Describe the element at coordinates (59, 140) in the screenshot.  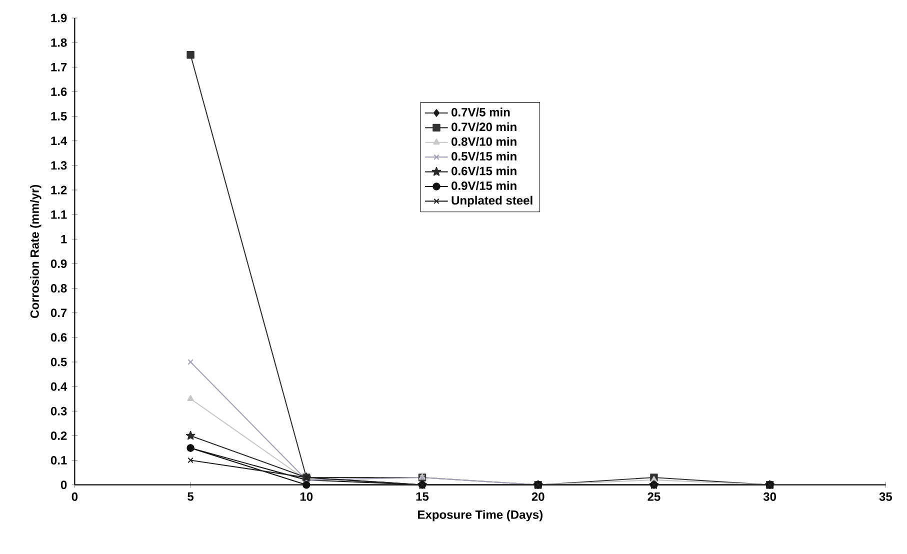
I see `y-tick-label: 1.4` at that location.